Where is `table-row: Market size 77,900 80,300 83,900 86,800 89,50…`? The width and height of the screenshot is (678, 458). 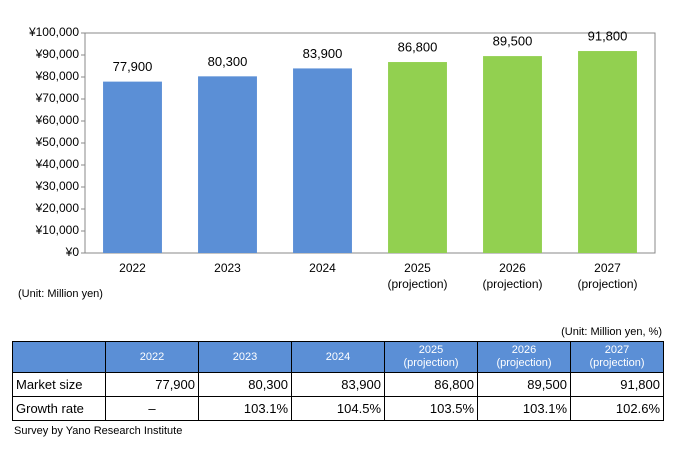
table-row: Market size 77,900 80,300 83,900 86,800 89,50… is located at coordinates (338, 384).